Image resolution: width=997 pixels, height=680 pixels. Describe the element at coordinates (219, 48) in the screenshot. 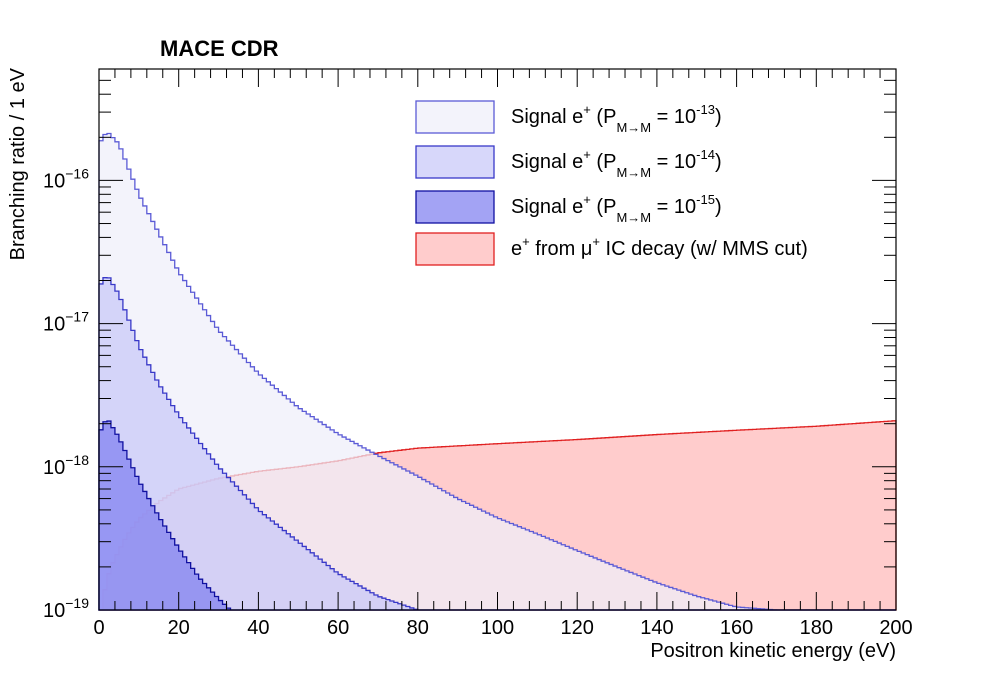

I see `chart-title: MACE CDR` at that location.